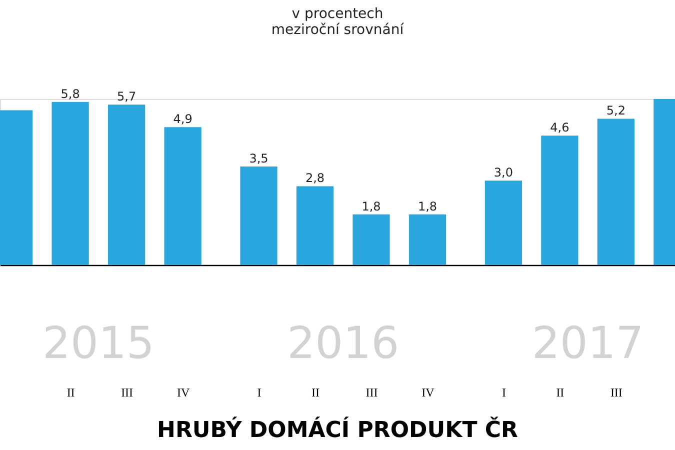 The width and height of the screenshot is (675, 450). I want to click on data-label: 4,9, so click(182, 119).